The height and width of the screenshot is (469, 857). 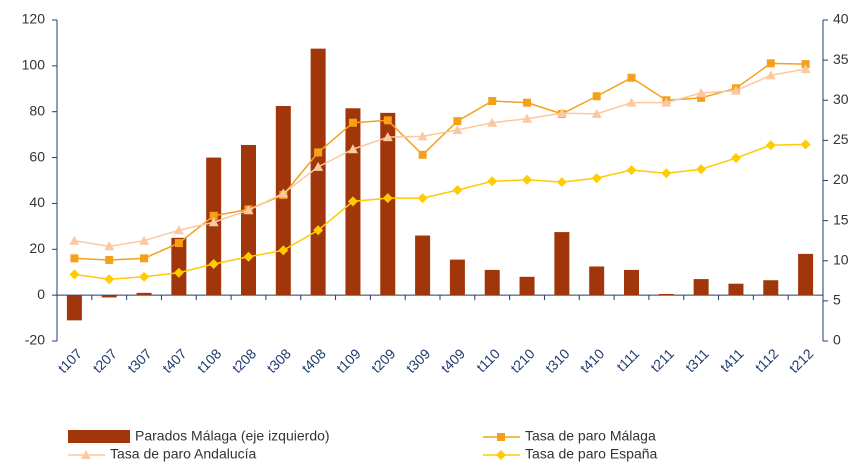 I want to click on x-tick-label: t308, so click(x=278, y=360).